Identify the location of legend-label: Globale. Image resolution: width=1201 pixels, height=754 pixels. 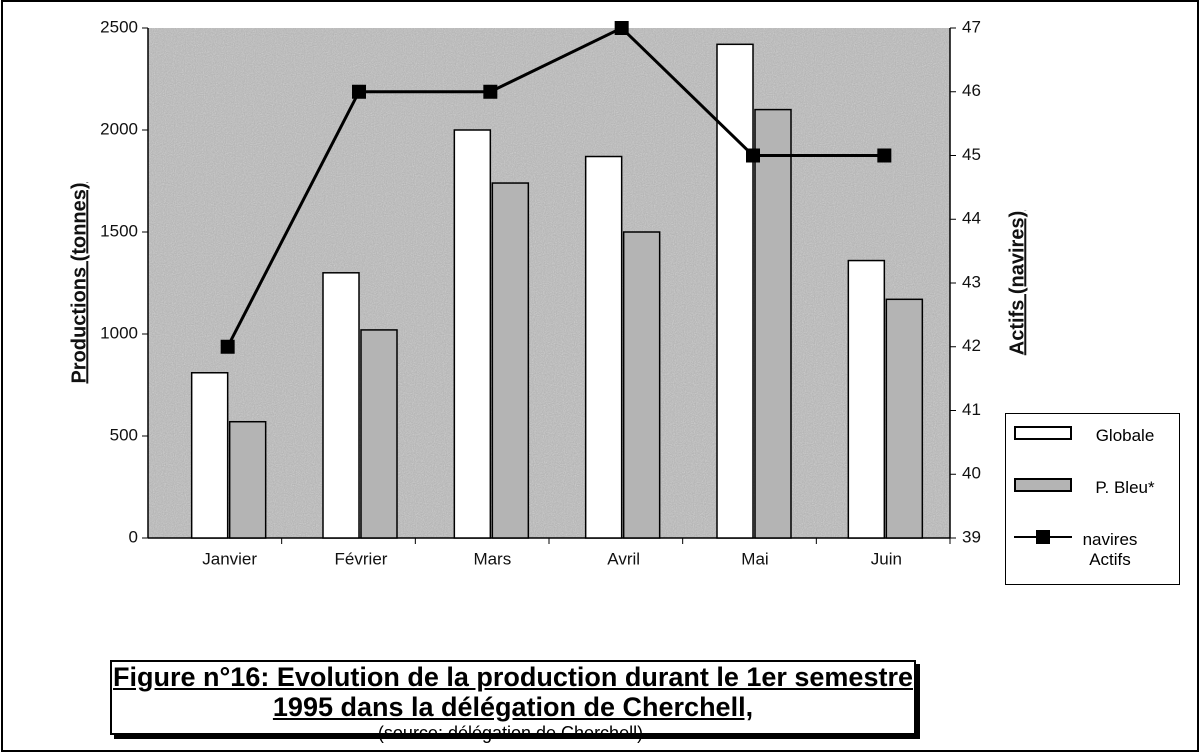
(1125, 435).